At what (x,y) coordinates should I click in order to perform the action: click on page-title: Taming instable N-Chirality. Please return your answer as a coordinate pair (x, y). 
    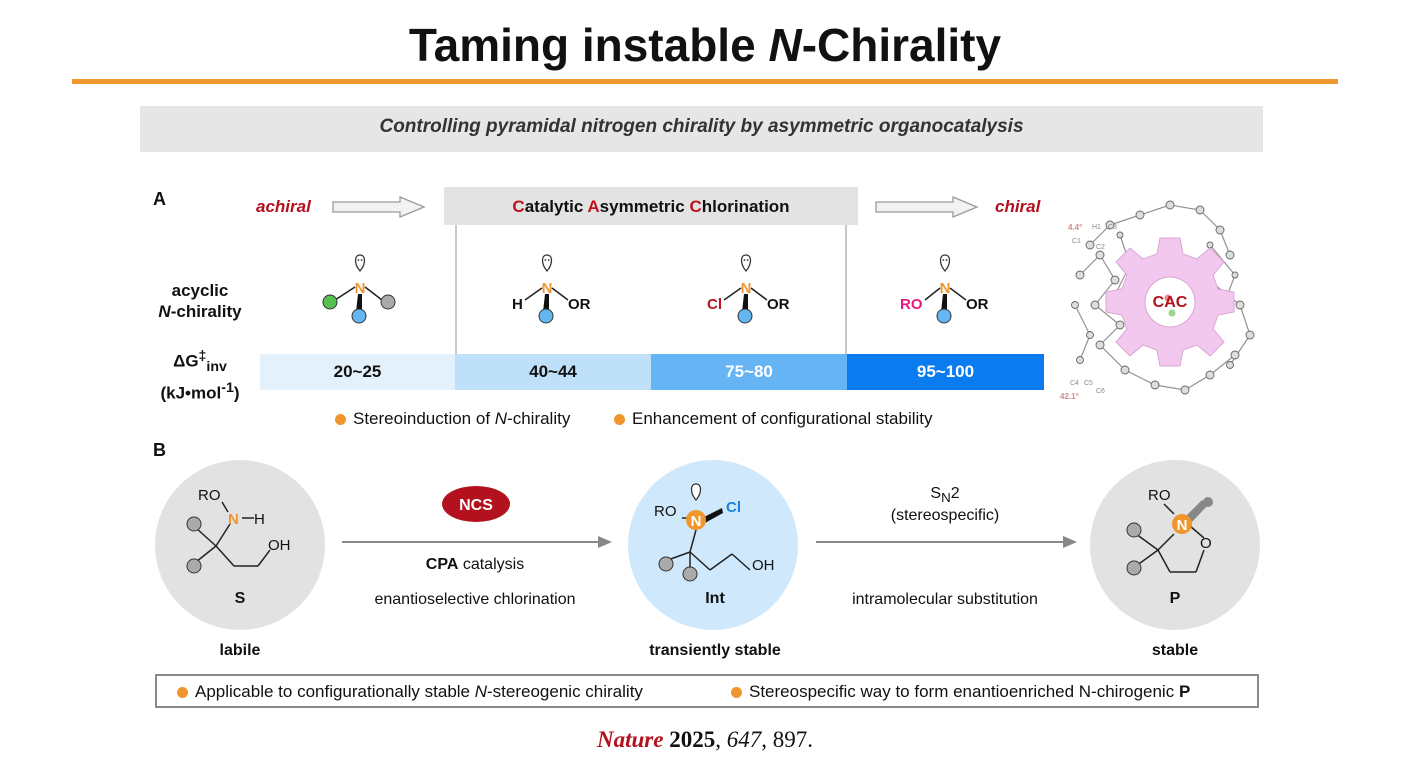
    Looking at the image, I should click on (705, 45).